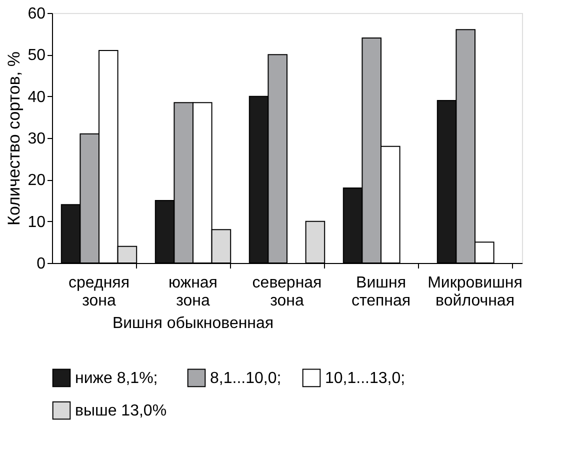 The image size is (572, 454). I want to click on x-tick-label: средняя зона, so click(99, 292).